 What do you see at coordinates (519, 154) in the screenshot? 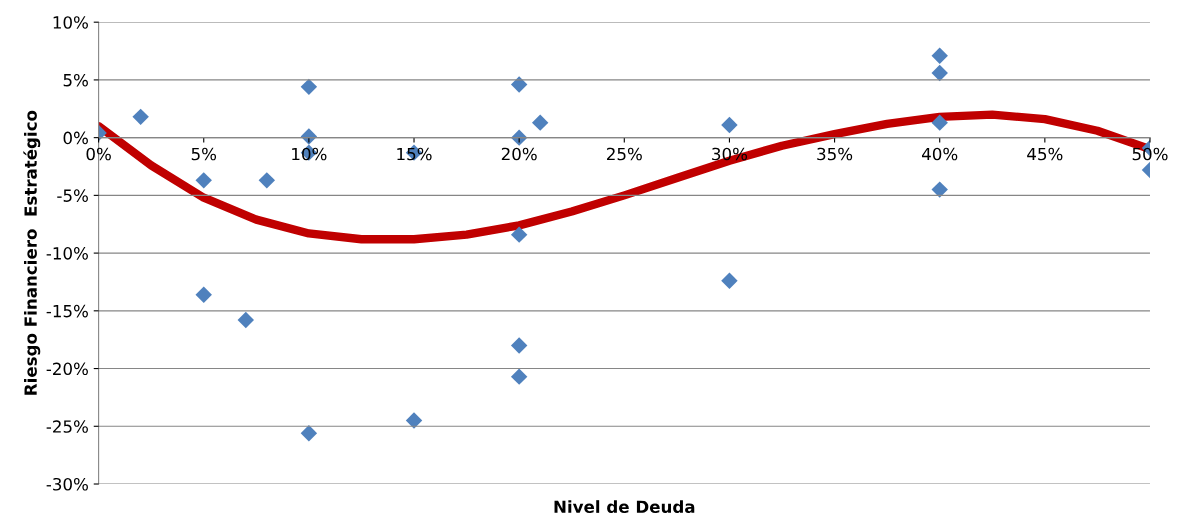
I see `x-tick-label: 20%` at bounding box center [519, 154].